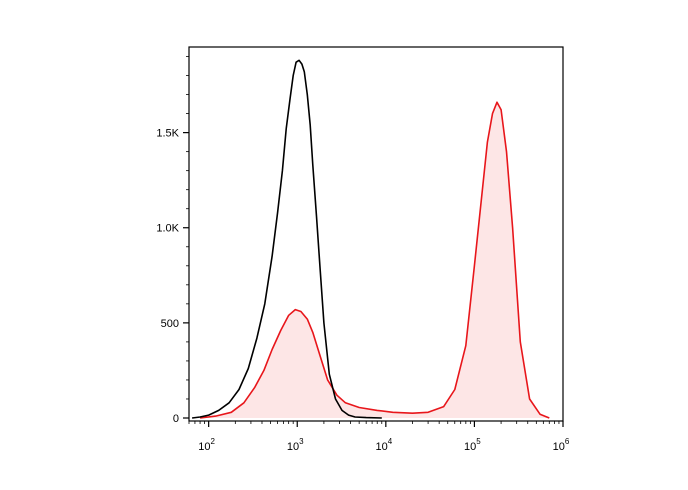  What do you see at coordinates (167, 134) in the screenshot?
I see `y-tick-label: 1.5K` at bounding box center [167, 134].